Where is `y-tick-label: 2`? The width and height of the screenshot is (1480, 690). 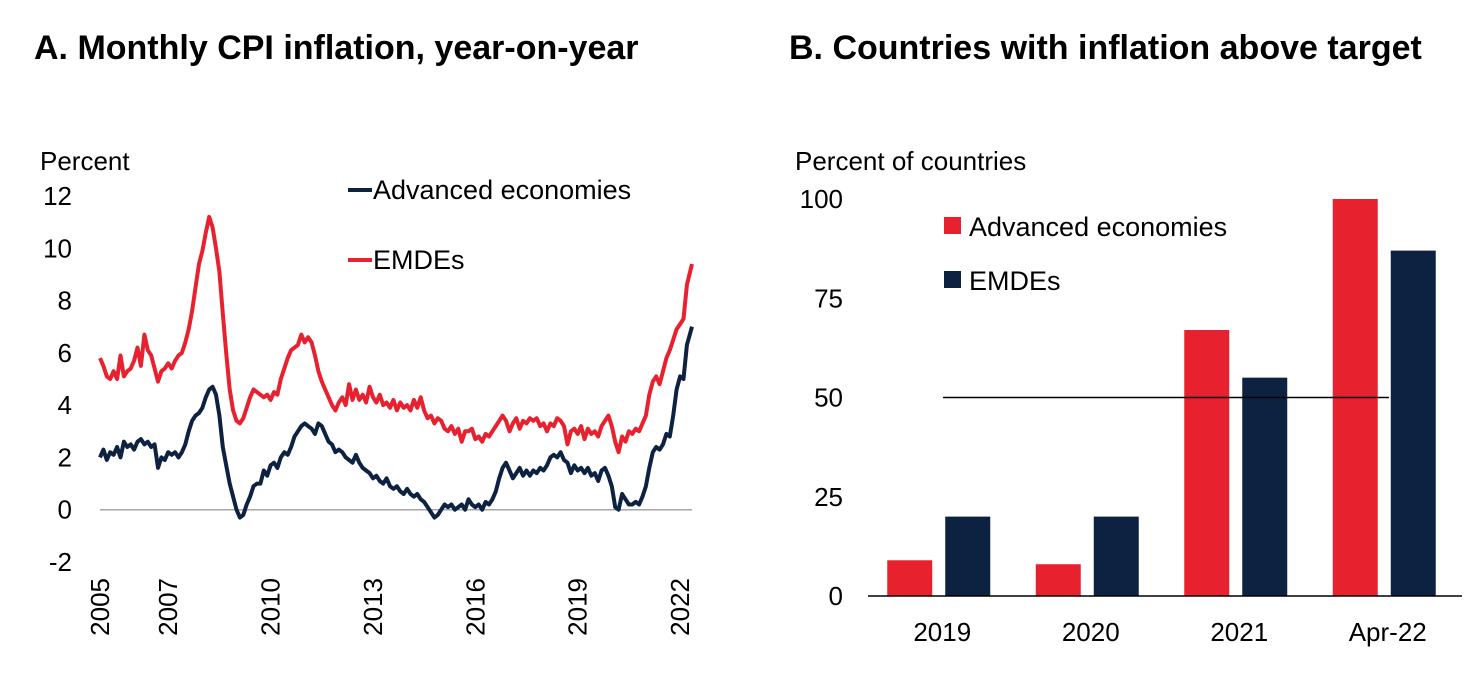 y-tick-label: 2 is located at coordinates (65, 457).